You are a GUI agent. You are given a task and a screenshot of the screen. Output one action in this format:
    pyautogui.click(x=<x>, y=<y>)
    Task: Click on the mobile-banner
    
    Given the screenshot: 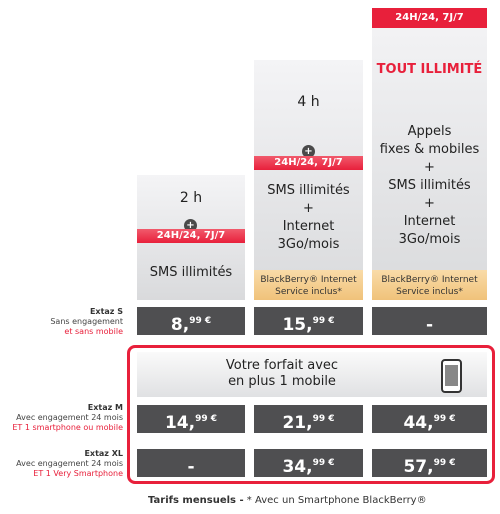 What is the action you would take?
    pyautogui.click(x=312, y=374)
    